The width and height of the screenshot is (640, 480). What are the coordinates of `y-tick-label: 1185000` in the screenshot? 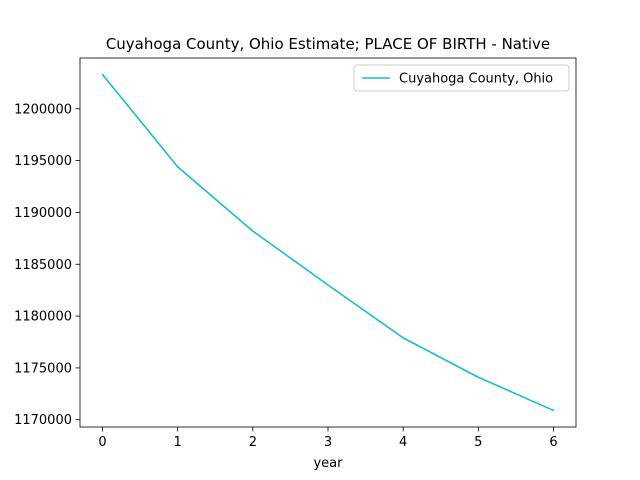 It's located at (43, 265).